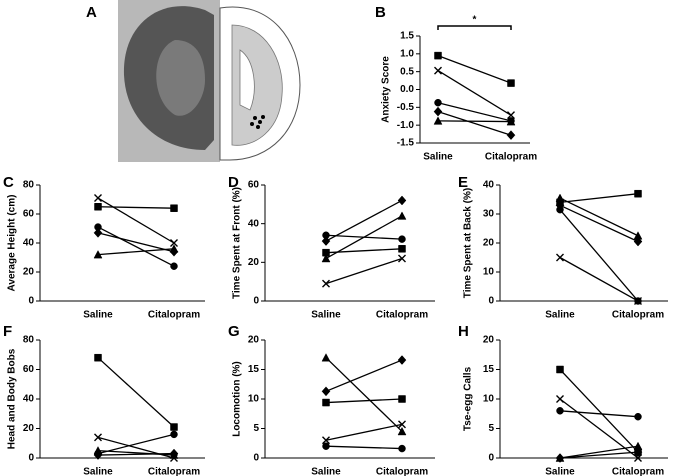 This screenshot has height=476, width=688. I want to click on y-axis-label: Locomotion (%), so click(237, 399).